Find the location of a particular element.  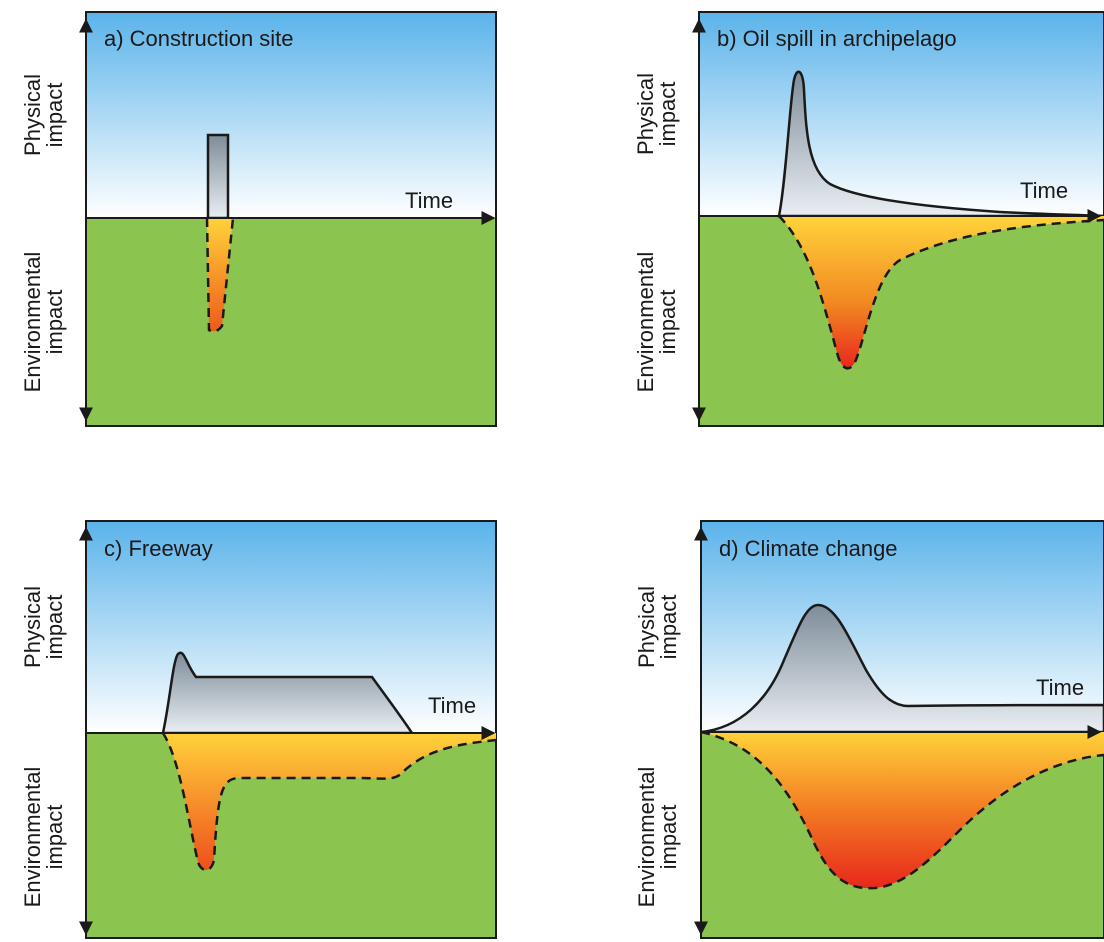

panel-b-physical-label-line1: Physical is located at coordinates (645, 114).